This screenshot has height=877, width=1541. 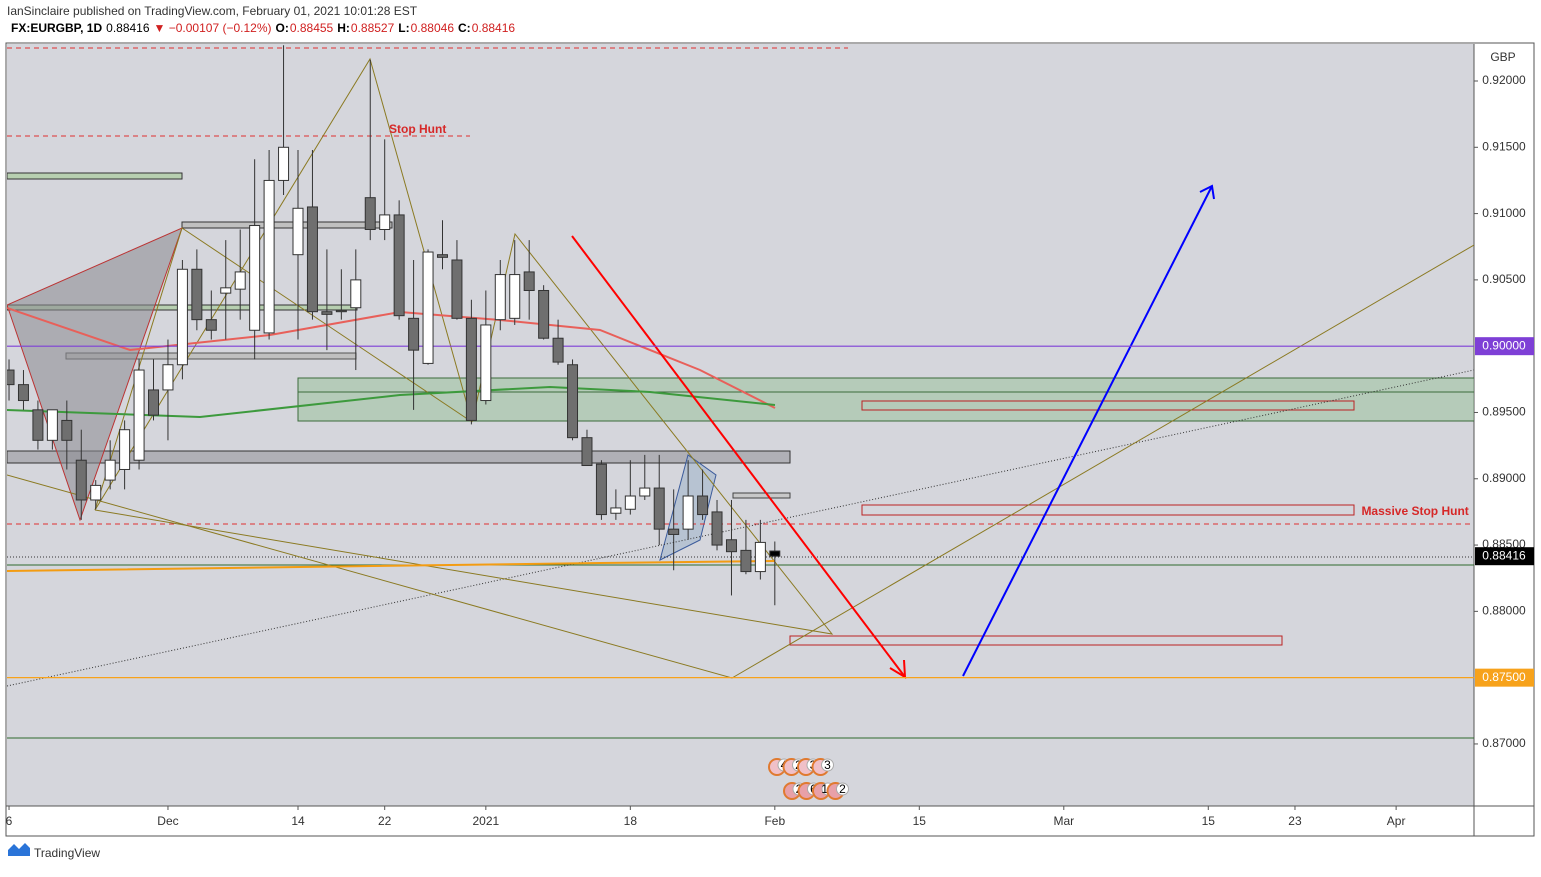 What do you see at coordinates (1504, 412) in the screenshot?
I see `y-tick-label: 0.89500` at bounding box center [1504, 412].